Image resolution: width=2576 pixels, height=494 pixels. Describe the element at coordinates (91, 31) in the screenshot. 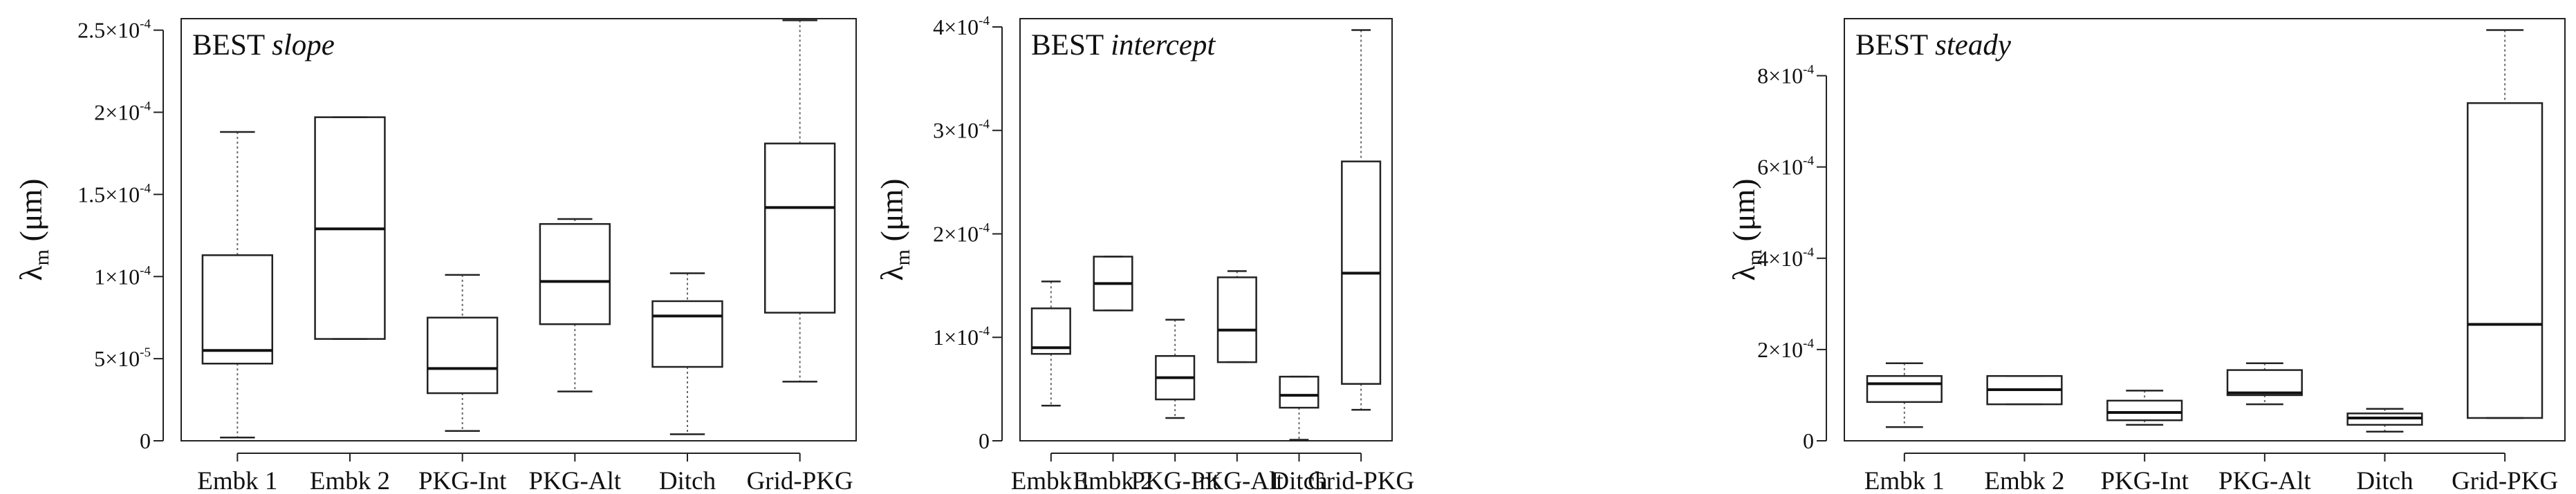

I see `y-tick-mantissa: 2.5` at that location.